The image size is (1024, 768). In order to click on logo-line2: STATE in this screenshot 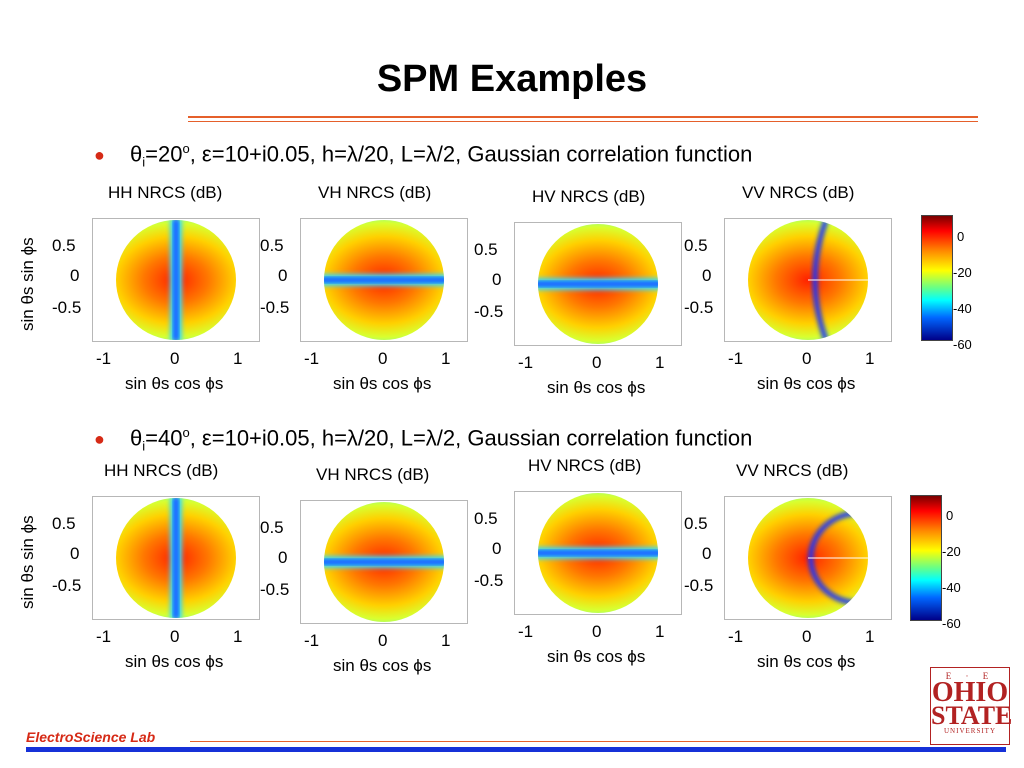, I will do `click(972, 715)`.